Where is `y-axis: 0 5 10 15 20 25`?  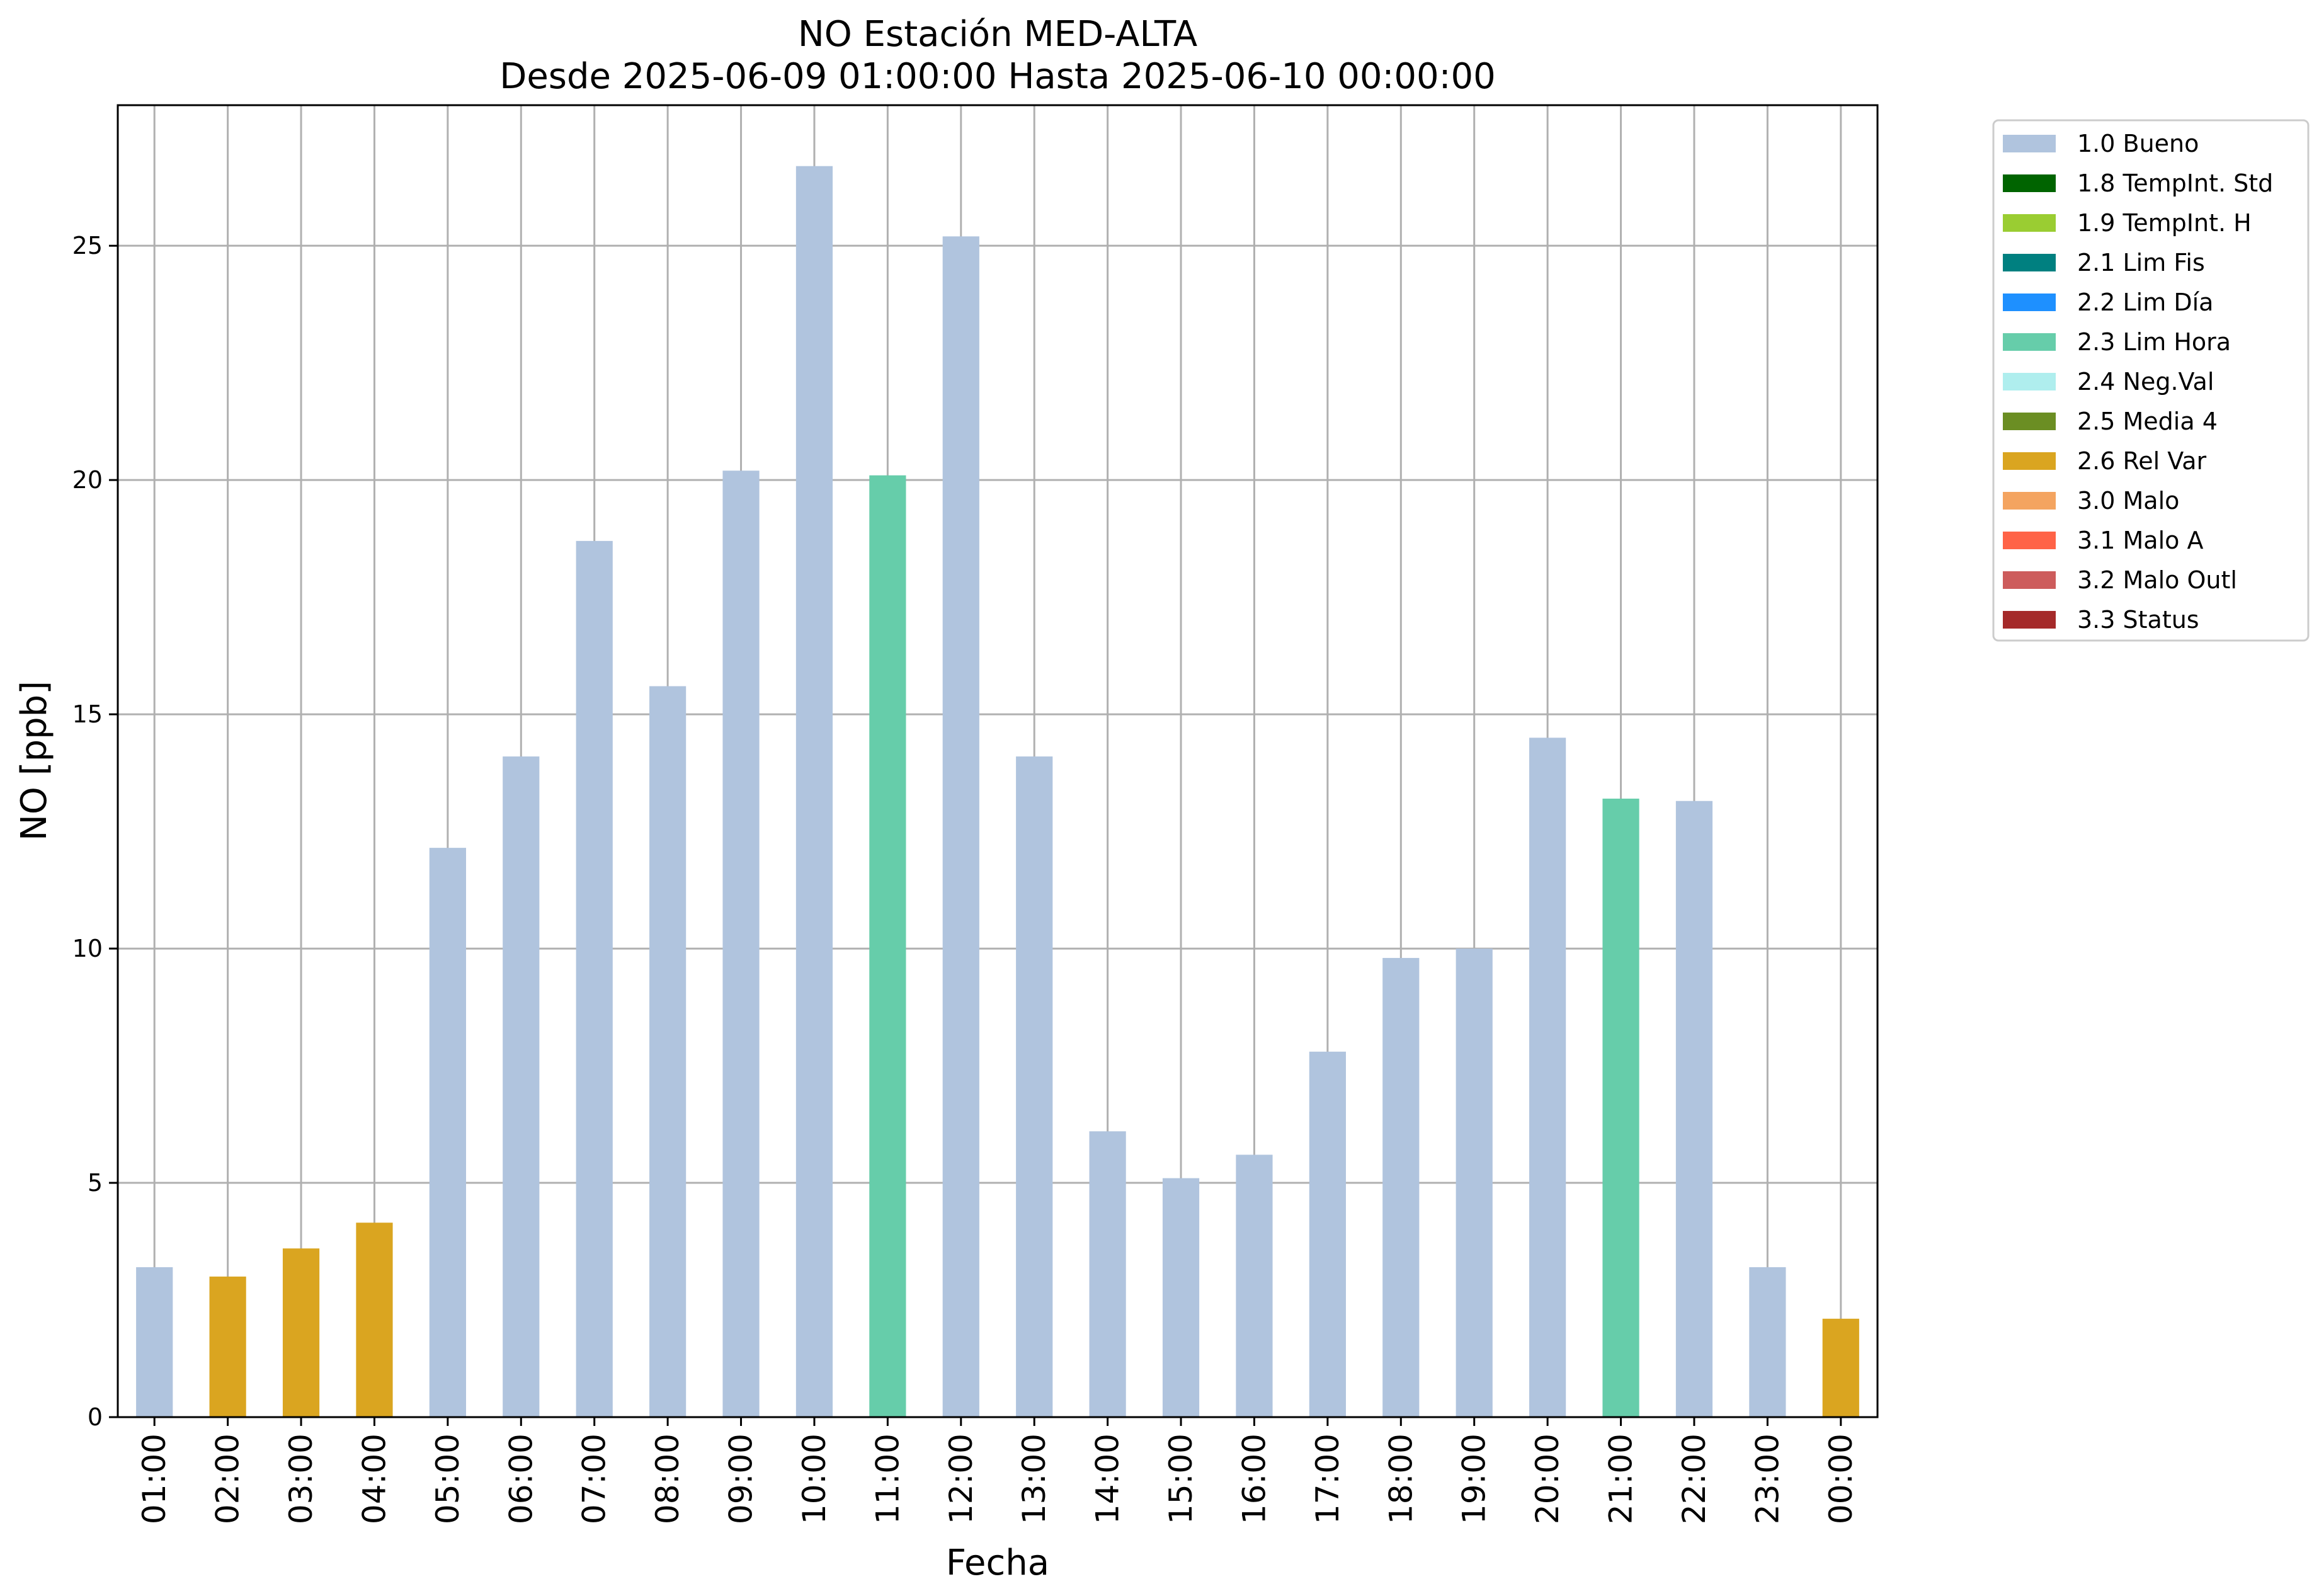 y-axis: 0 5 10 15 20 25 is located at coordinates (95, 831).